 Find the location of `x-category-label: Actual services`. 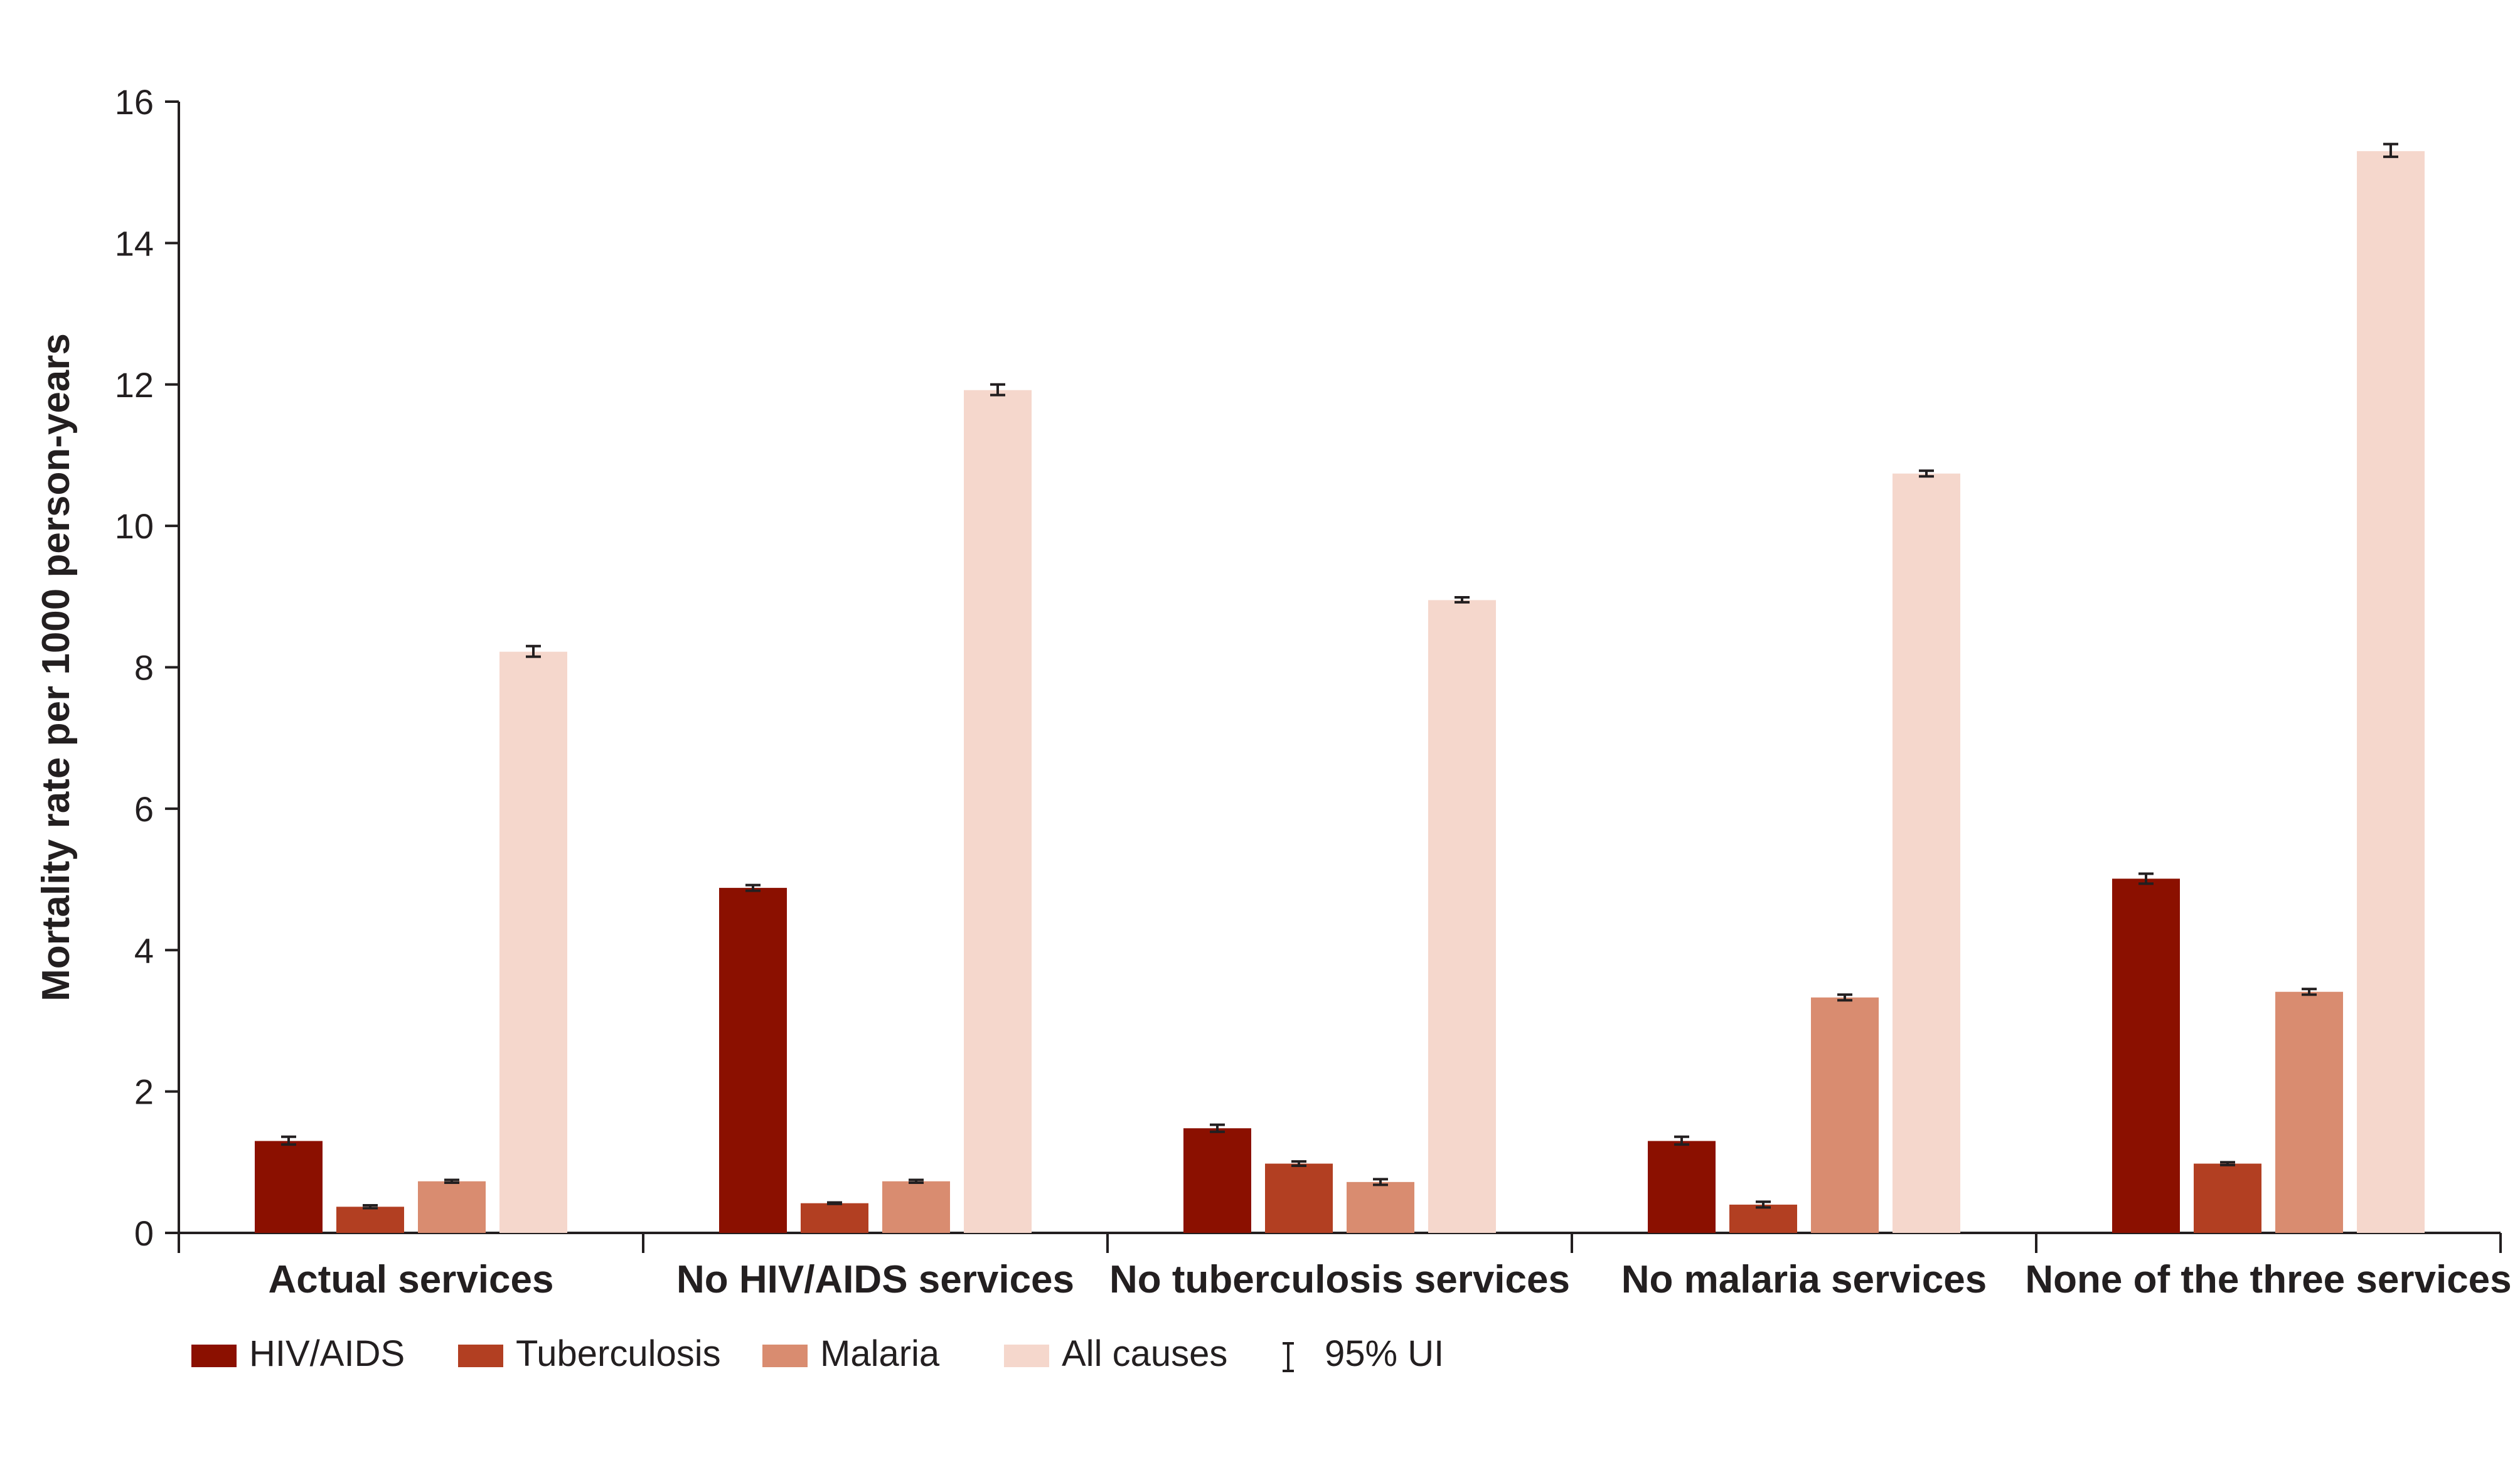

x-category-label: Actual services is located at coordinates (411, 1280).